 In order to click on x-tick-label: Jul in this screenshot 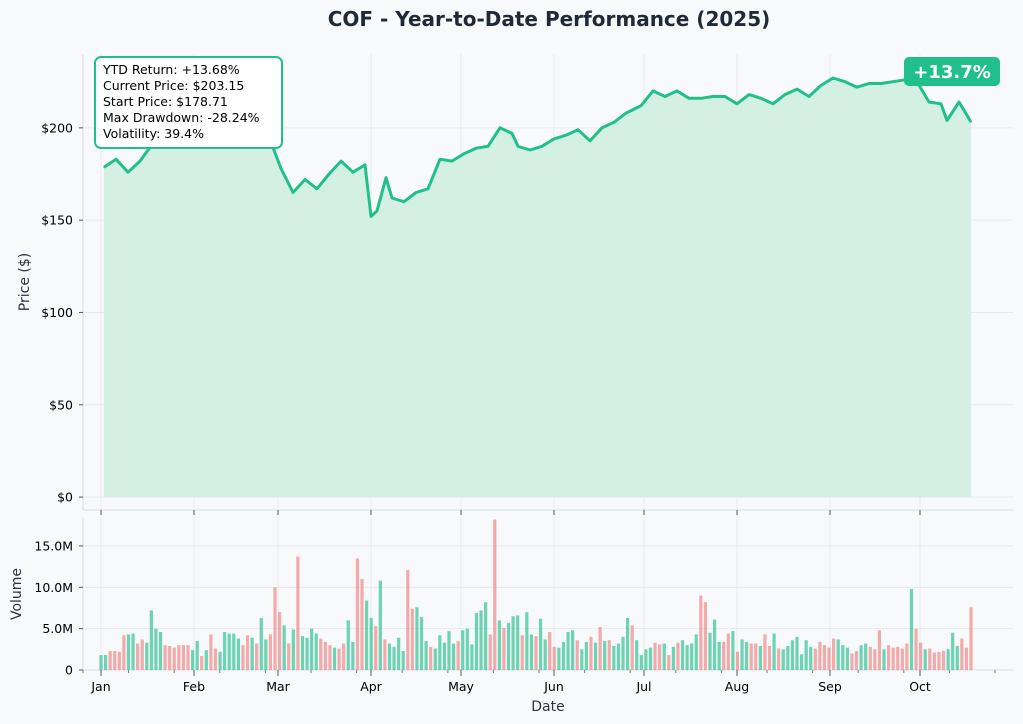, I will do `click(643, 686)`.